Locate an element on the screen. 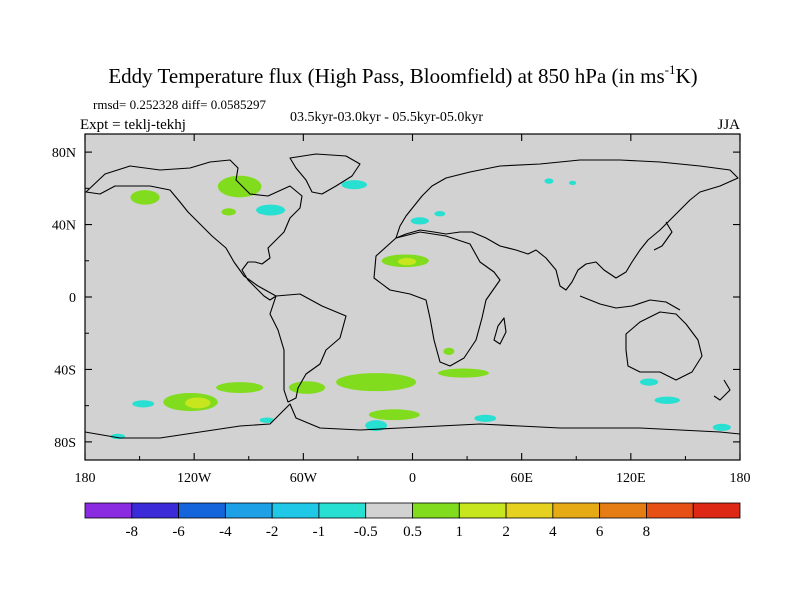  experiment-text: Expt = teklj-tekhj is located at coordinates (133, 125).